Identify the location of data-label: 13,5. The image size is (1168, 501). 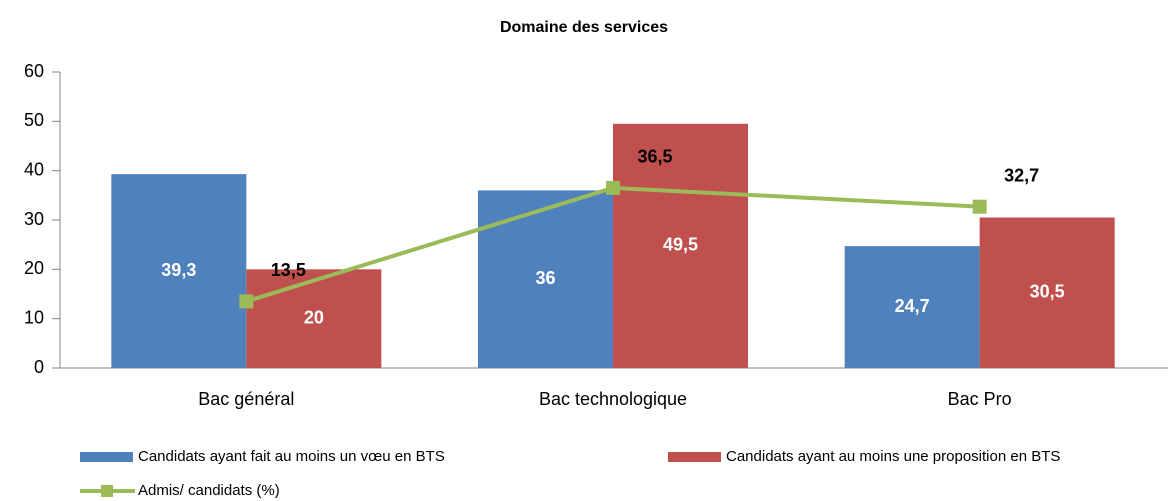
(288, 270).